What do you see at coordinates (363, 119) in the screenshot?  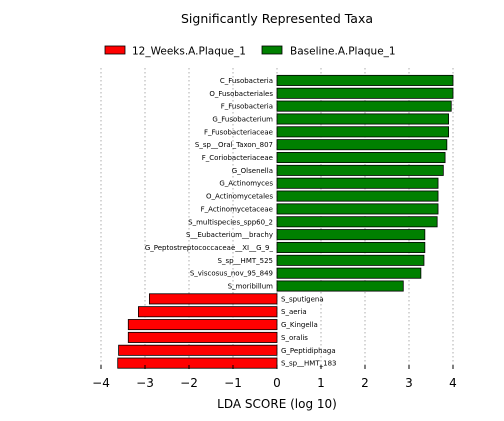 I see `bar-g-fusobacterium` at bounding box center [363, 119].